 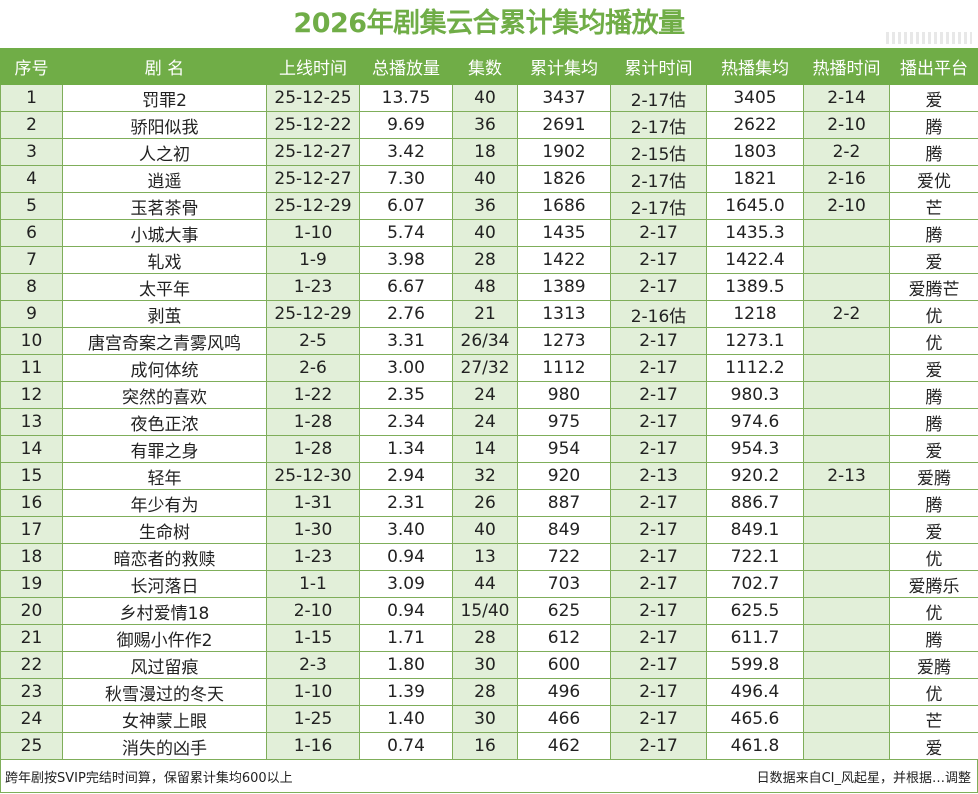 I want to click on table-cell: 496.4, so click(x=755, y=692).